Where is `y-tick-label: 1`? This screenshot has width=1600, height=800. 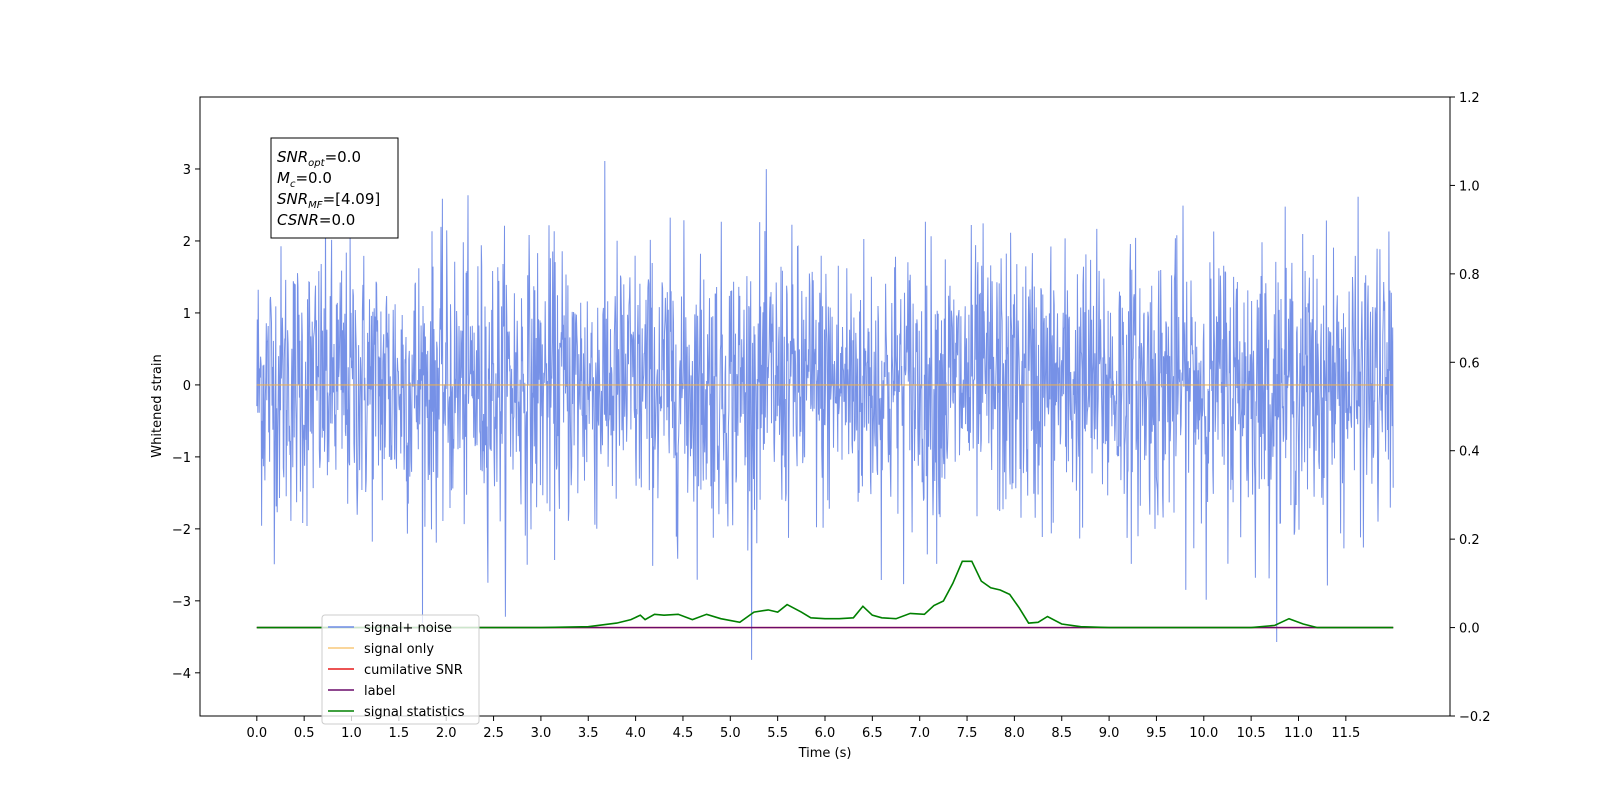
y-tick-label: 1 is located at coordinates (187, 314).